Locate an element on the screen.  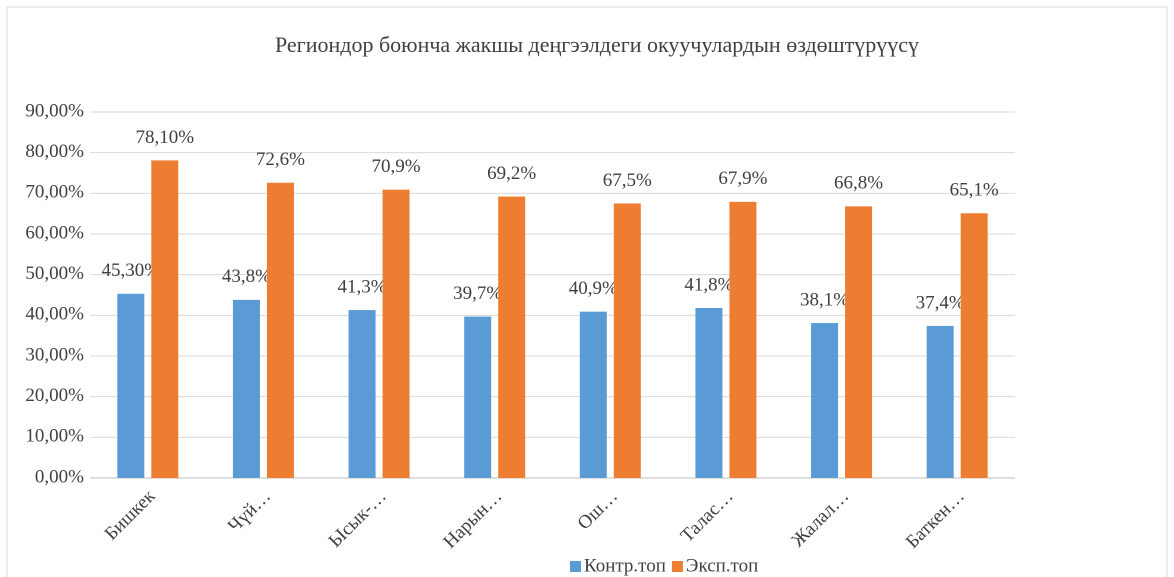
data-label: 45,30% is located at coordinates (131, 270).